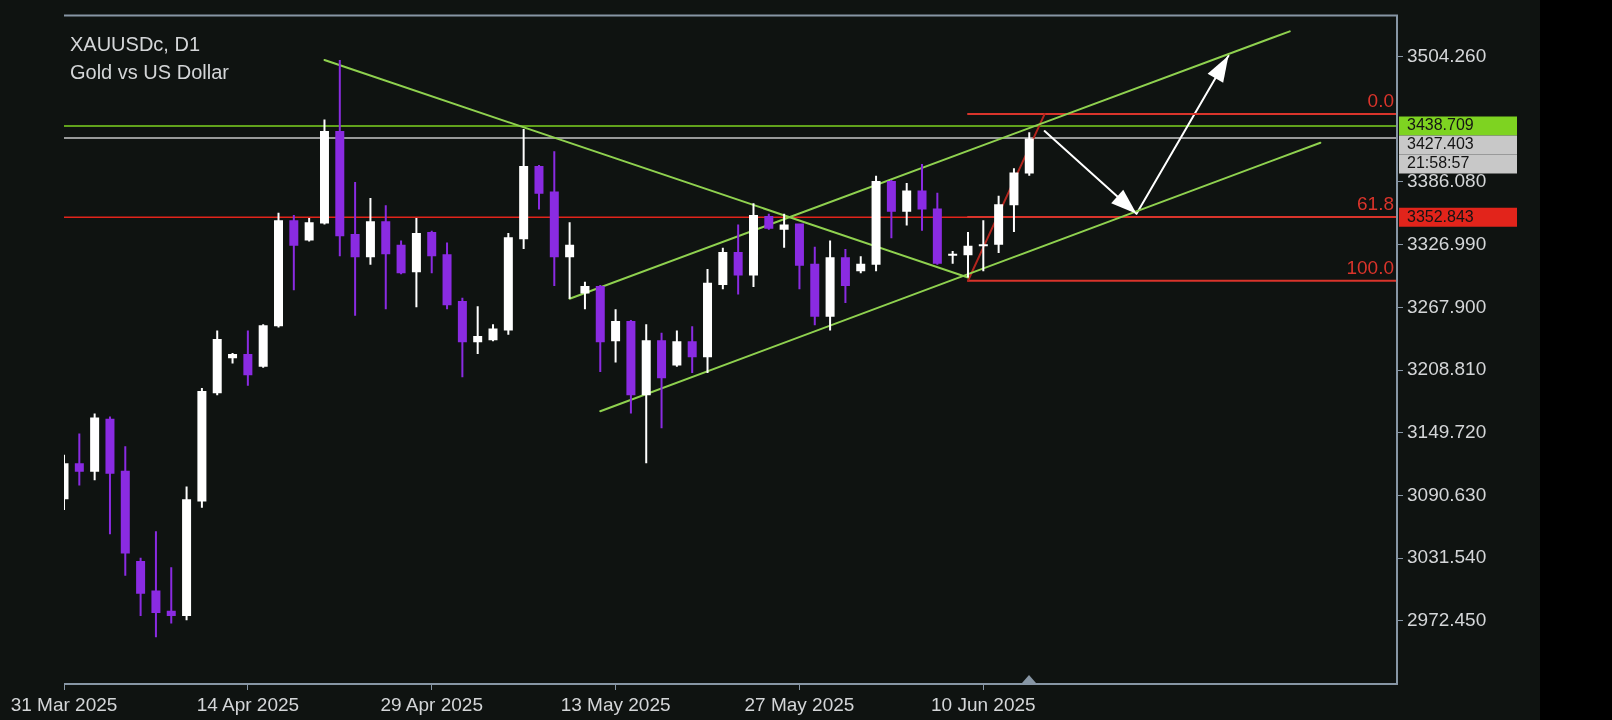 Image resolution: width=1612 pixels, height=720 pixels. I want to click on ref-line-label: 3427.403, so click(1440, 144).